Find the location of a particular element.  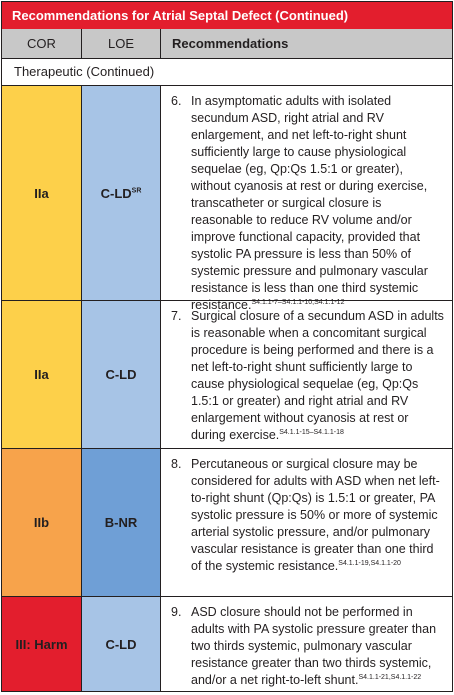

cor-cell: III: Harm is located at coordinates (42, 644).